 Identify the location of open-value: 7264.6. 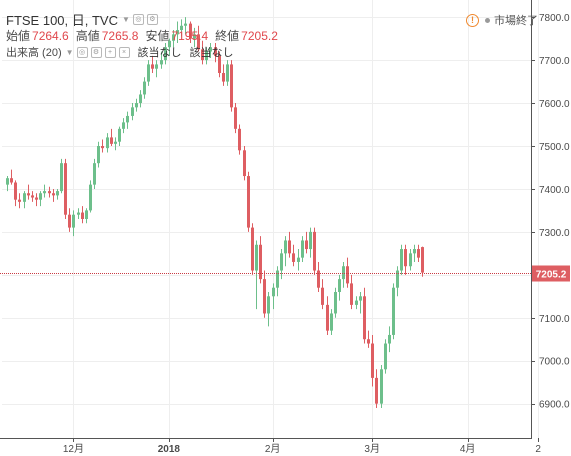
(50, 35).